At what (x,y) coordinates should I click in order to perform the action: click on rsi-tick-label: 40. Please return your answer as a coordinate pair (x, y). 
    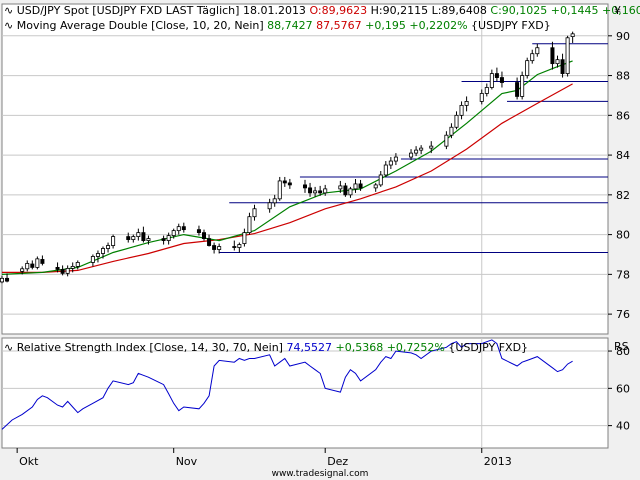
    Looking at the image, I should click on (623, 426).